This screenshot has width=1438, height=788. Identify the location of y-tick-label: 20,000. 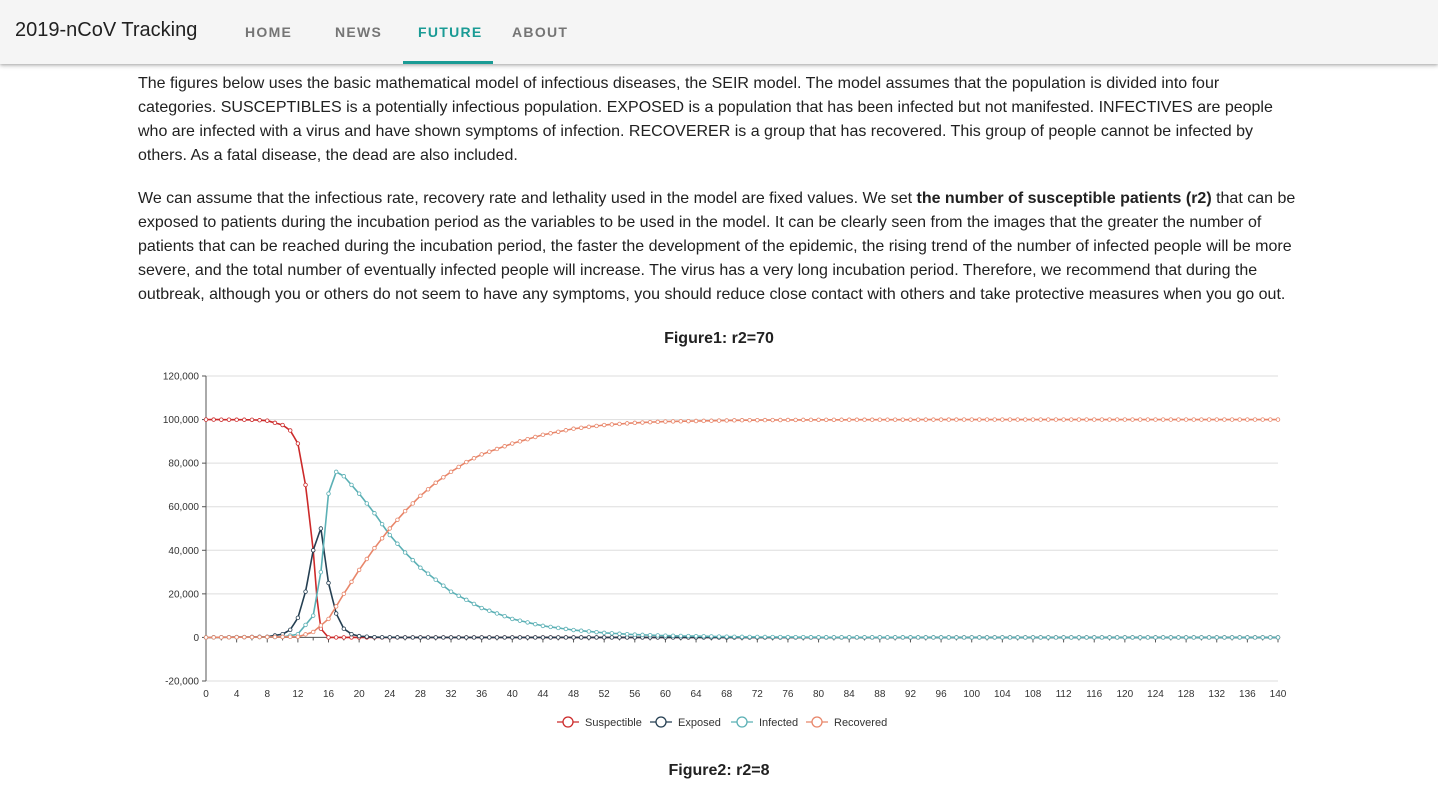
(183, 594).